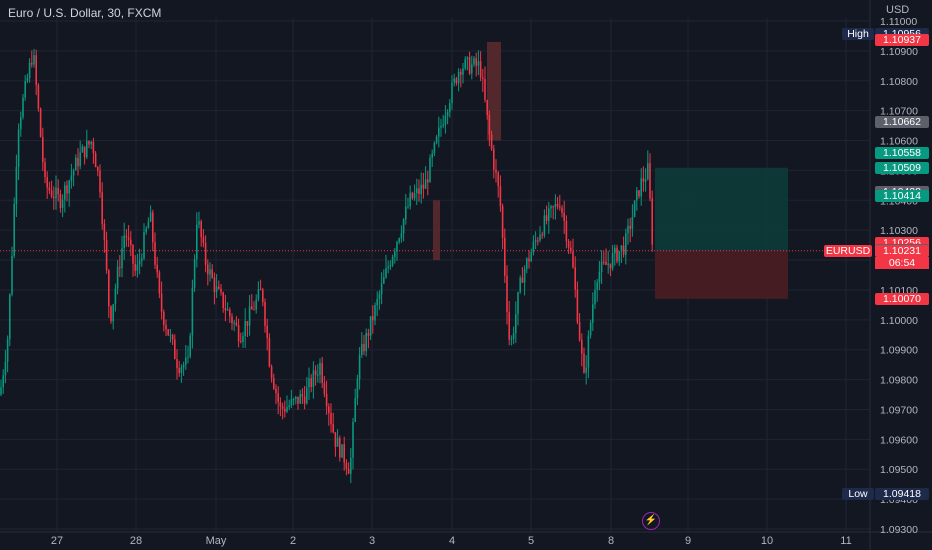 The width and height of the screenshot is (932, 550). Describe the element at coordinates (767, 541) in the screenshot. I see `x-tick-label: 10` at that location.